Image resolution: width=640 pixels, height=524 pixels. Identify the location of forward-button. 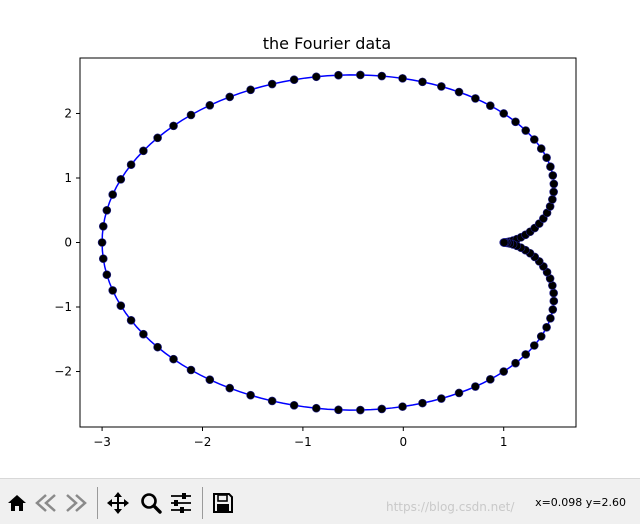
(76, 503).